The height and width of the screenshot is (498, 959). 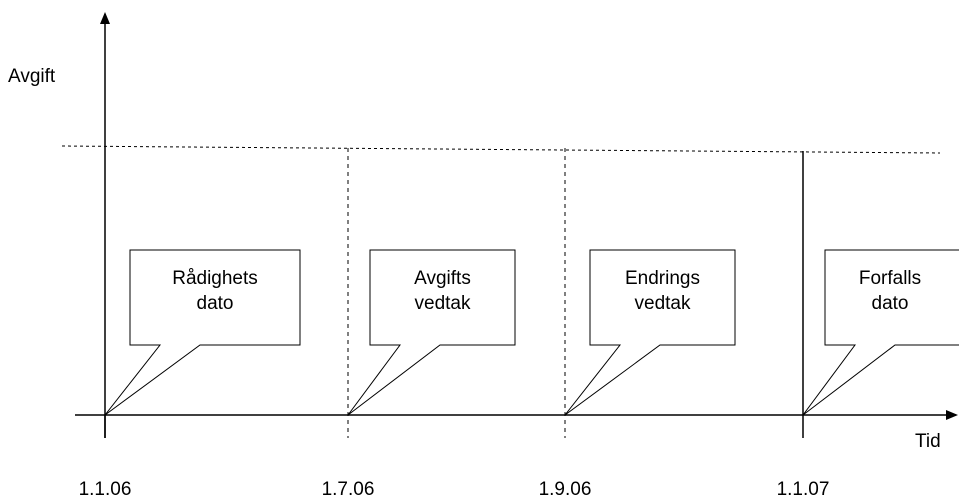 I want to click on x-axis-label: Tid, so click(x=928, y=441).